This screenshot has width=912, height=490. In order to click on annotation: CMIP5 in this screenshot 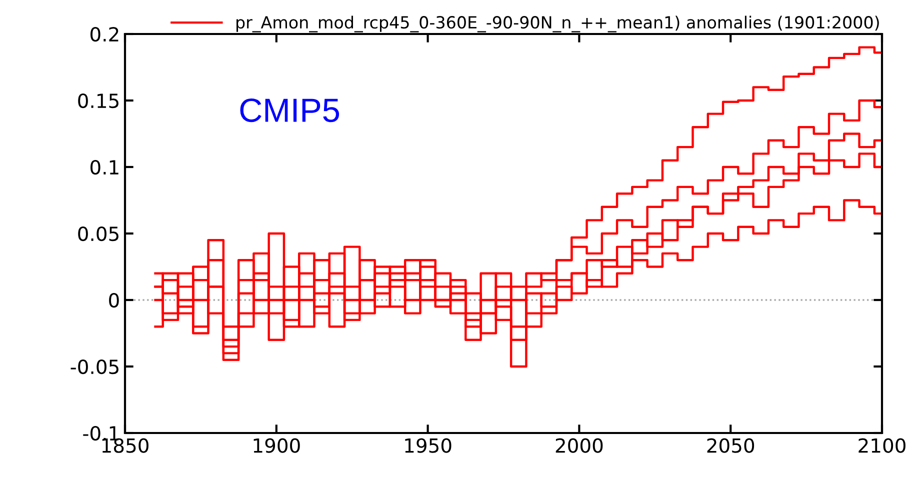, I will do `click(290, 110)`.